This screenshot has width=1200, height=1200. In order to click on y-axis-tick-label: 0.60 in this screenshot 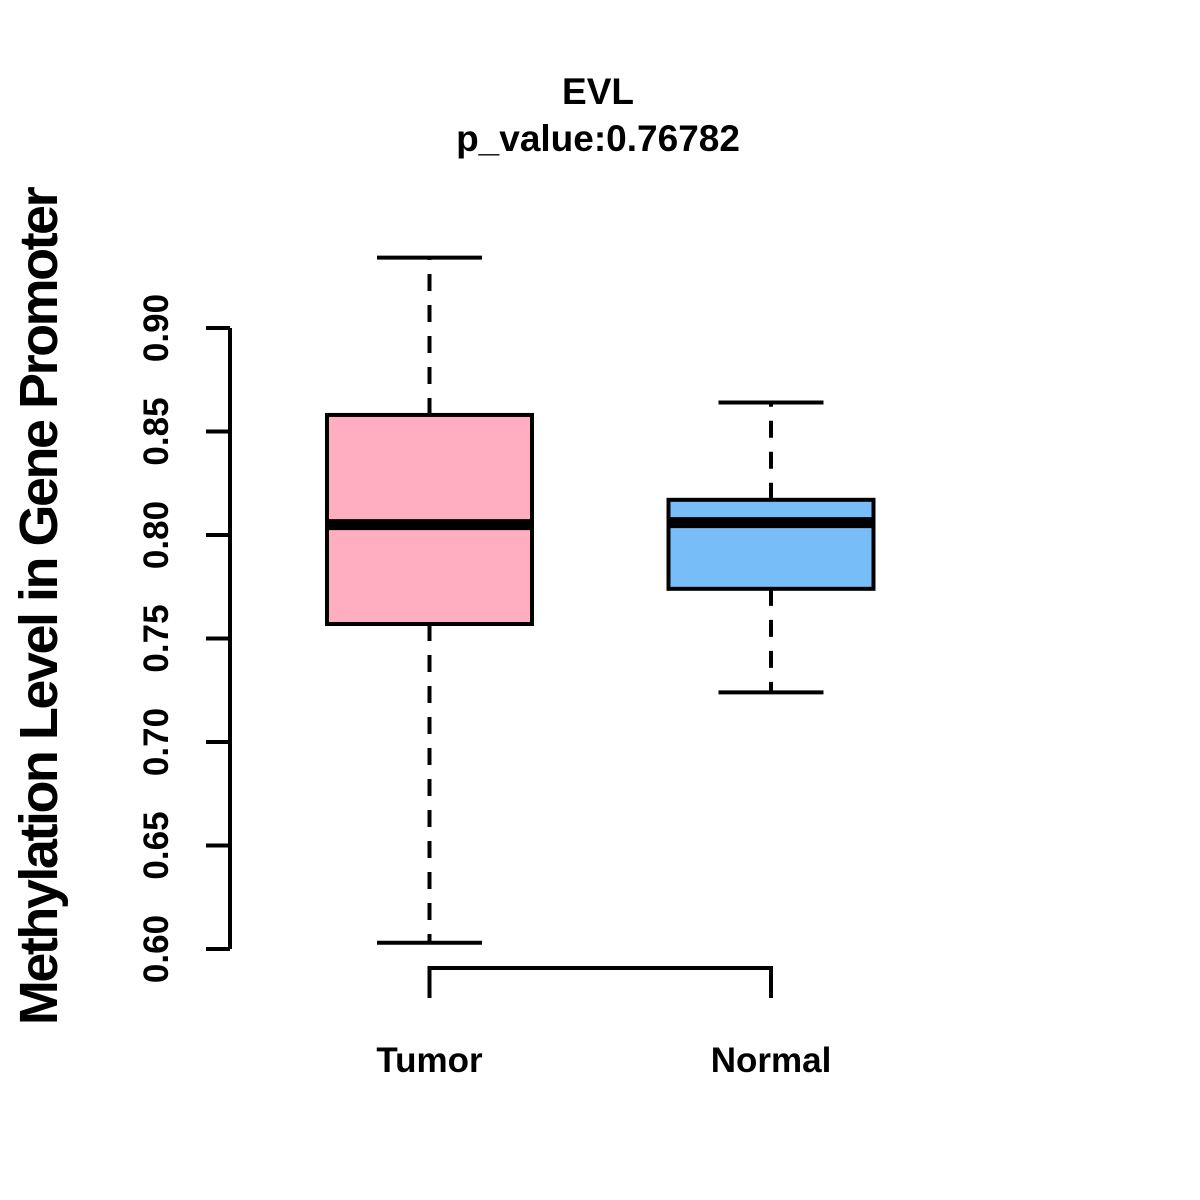, I will do `click(156, 949)`.